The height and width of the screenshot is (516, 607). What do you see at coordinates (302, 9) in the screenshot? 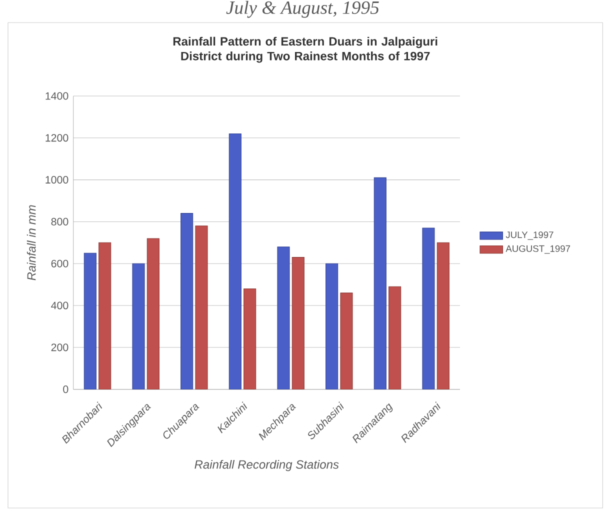
I see `text: July & August, 1995` at bounding box center [302, 9].